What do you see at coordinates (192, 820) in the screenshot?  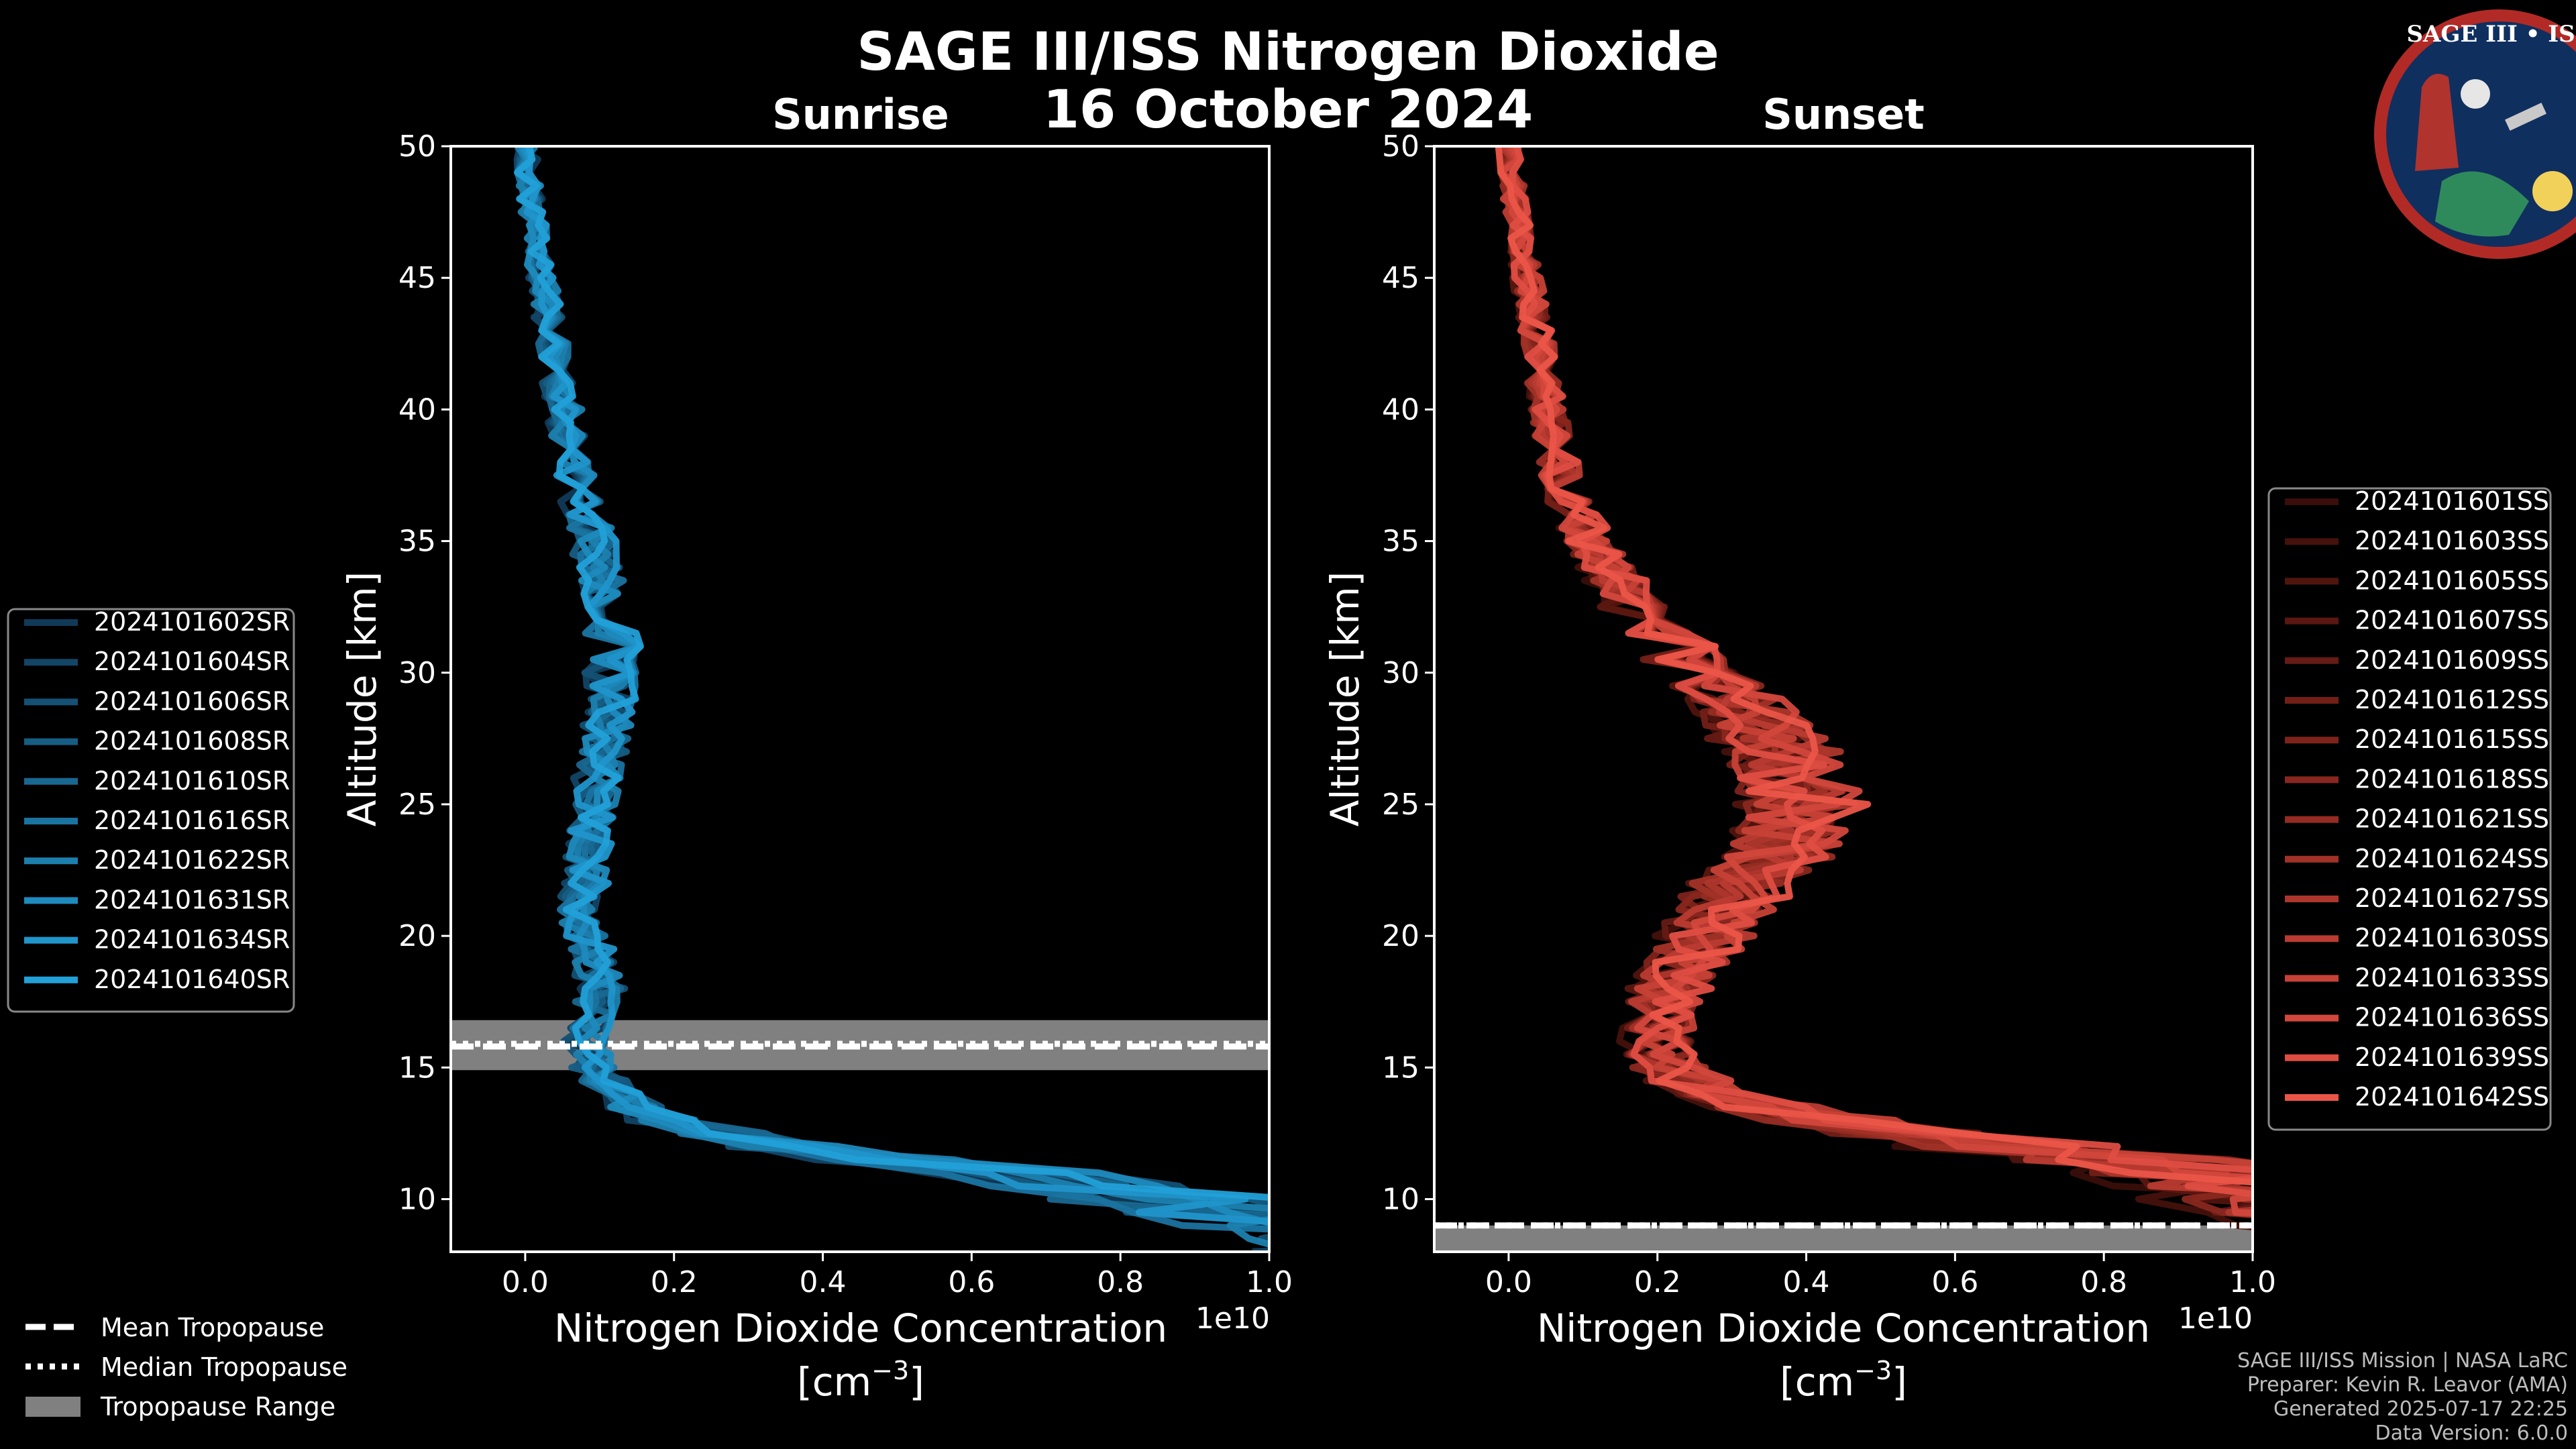 I see `sunrise-legend-label: 2024101616SR` at bounding box center [192, 820].